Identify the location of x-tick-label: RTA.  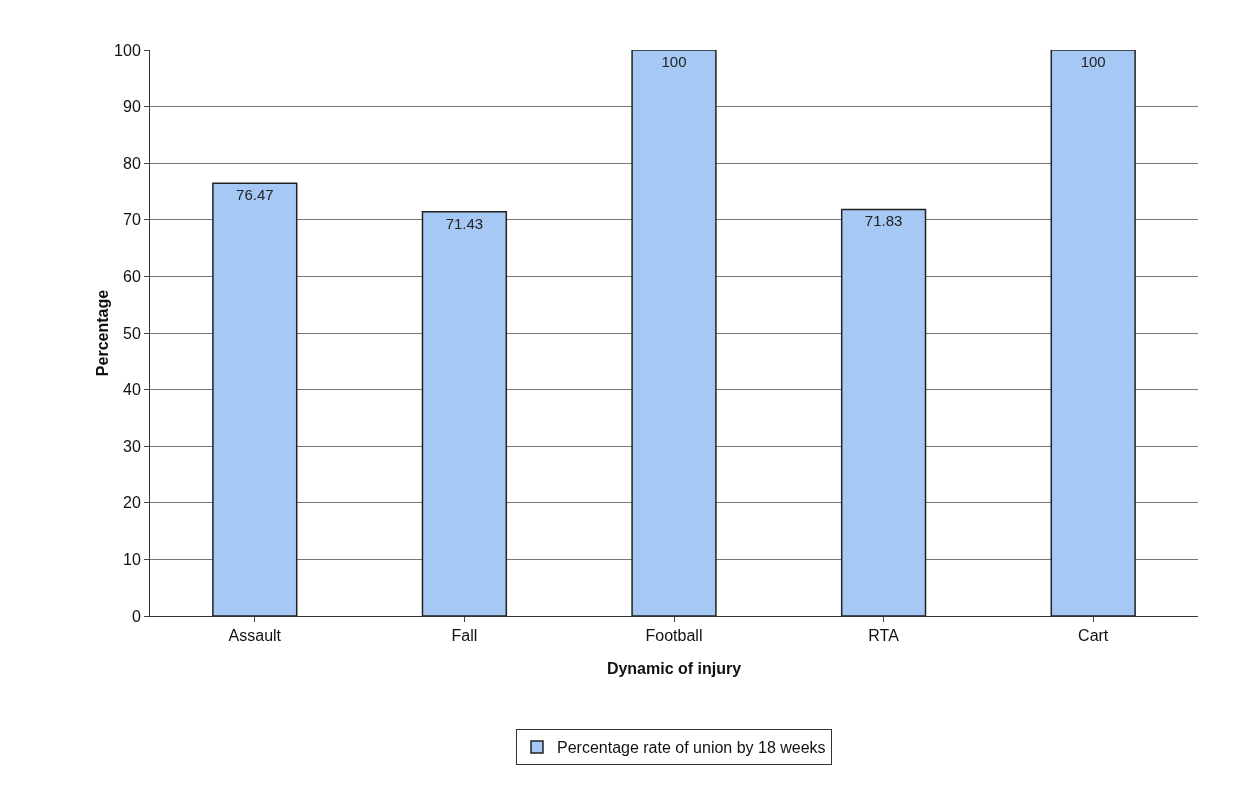
(884, 636).